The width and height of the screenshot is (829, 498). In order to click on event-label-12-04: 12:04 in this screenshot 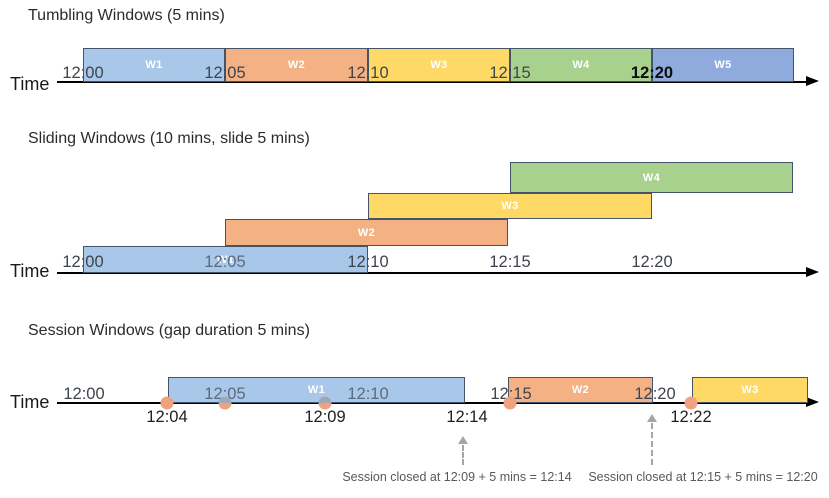, I will do `click(167, 417)`.